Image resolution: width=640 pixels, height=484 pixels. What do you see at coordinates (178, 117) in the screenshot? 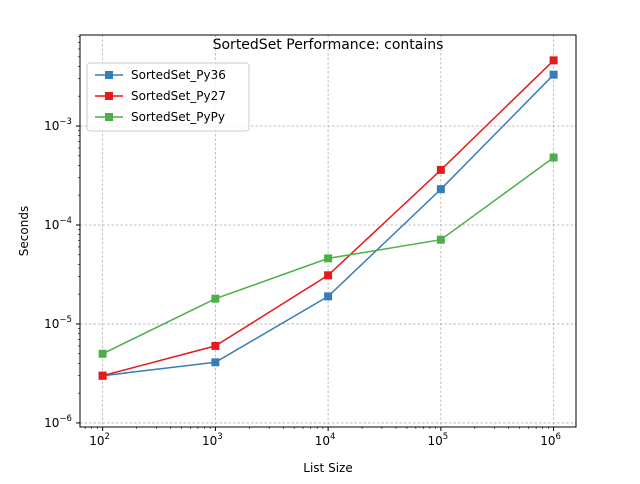
I see `legend-label: SortedSet_PyPy` at bounding box center [178, 117].